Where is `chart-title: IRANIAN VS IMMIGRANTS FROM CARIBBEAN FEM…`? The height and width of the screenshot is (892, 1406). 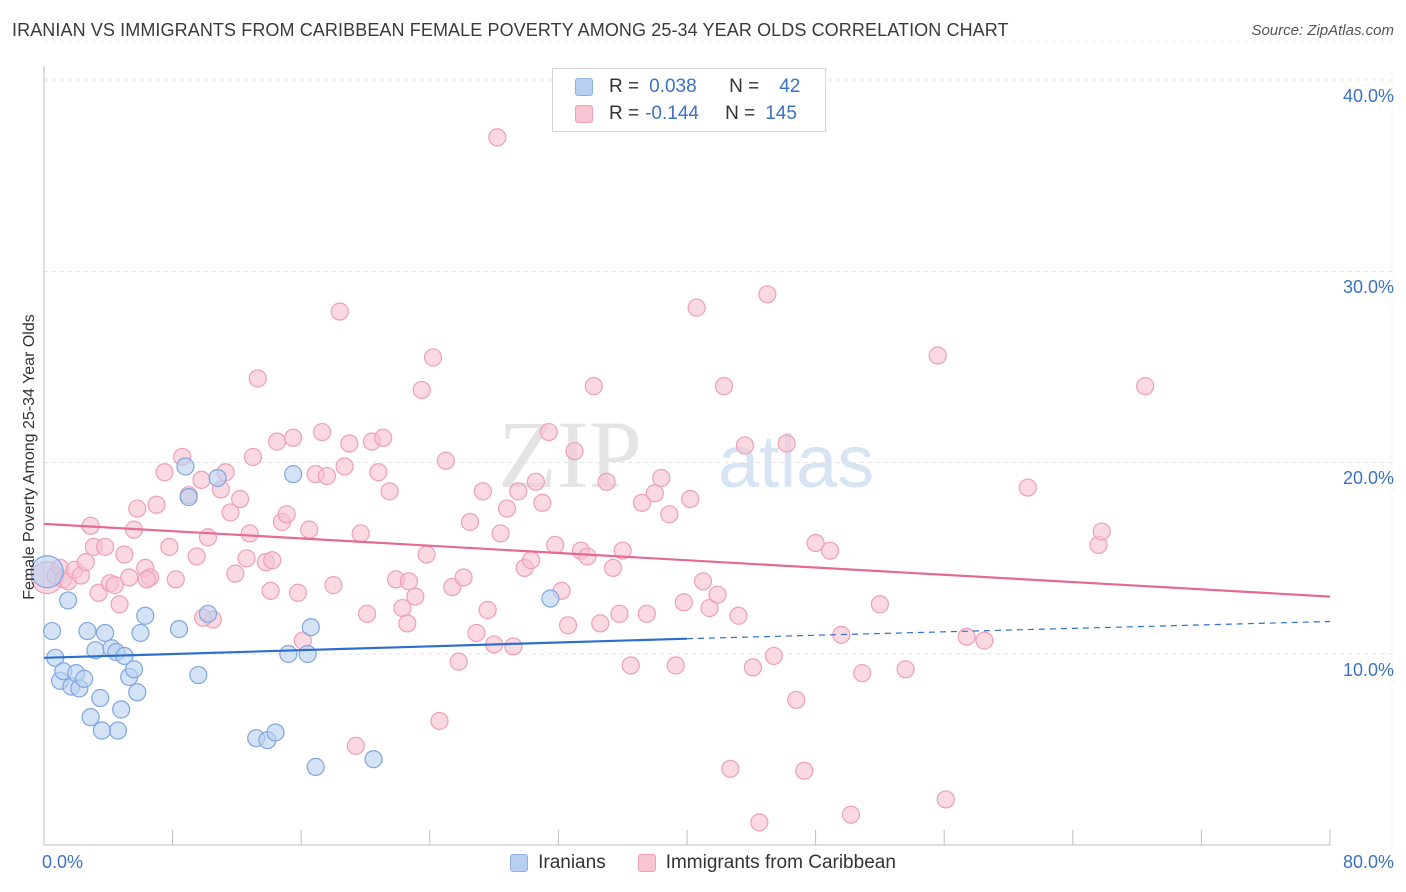 chart-title: IRANIAN VS IMMIGRANTS FROM CARIBBEAN FEM… is located at coordinates (510, 30).